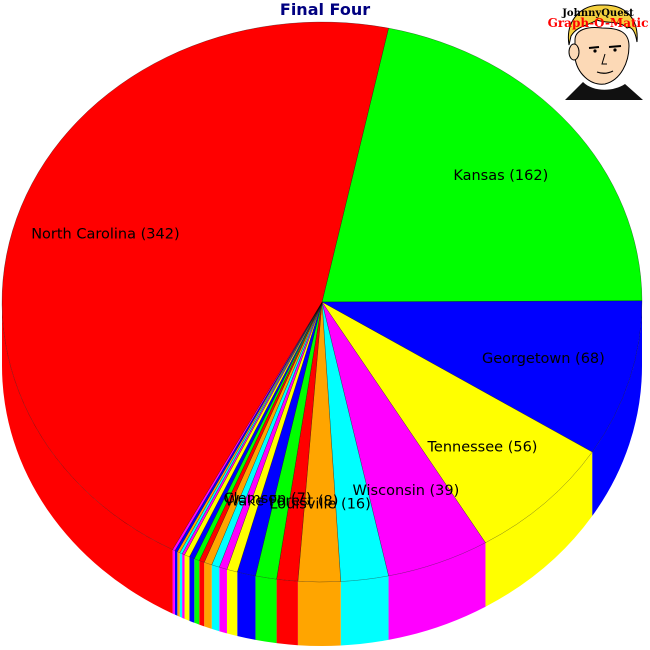 The width and height of the screenshot is (650, 650). I want to click on label-wake-forest: Wake Forest (8), so click(281, 502).